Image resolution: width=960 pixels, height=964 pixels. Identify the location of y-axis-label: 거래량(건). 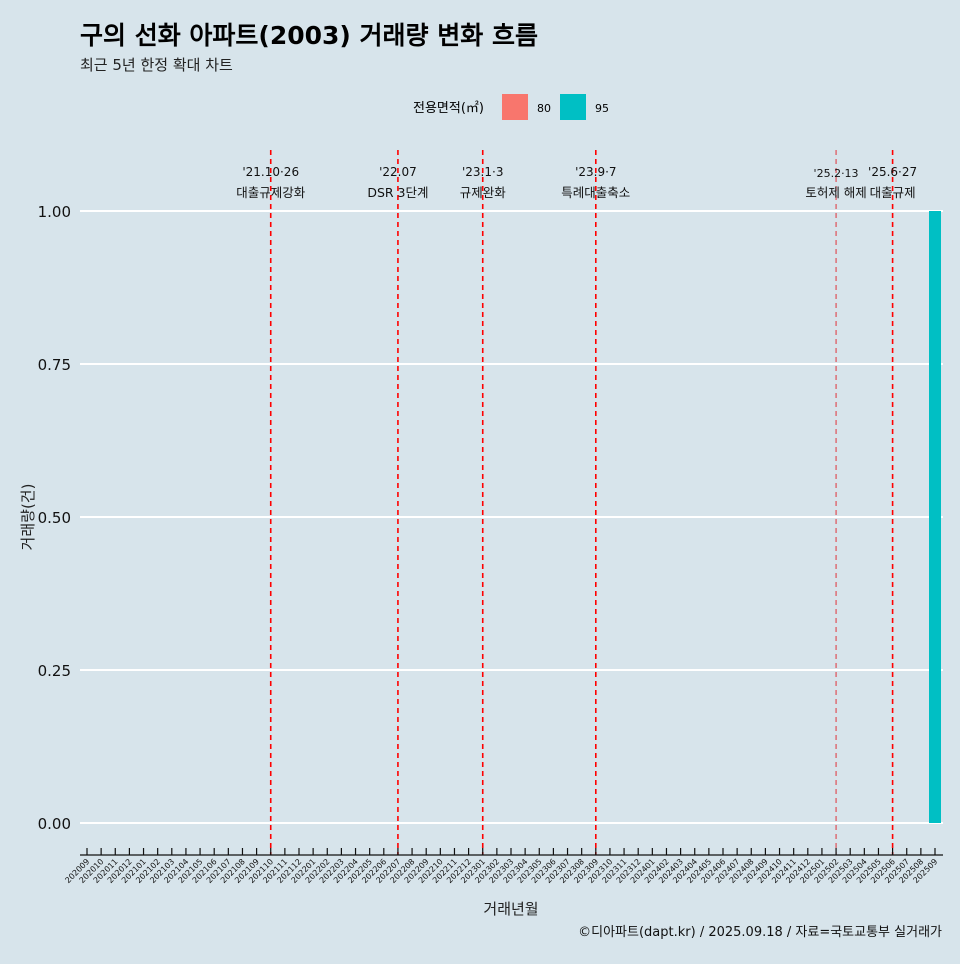
(28, 517).